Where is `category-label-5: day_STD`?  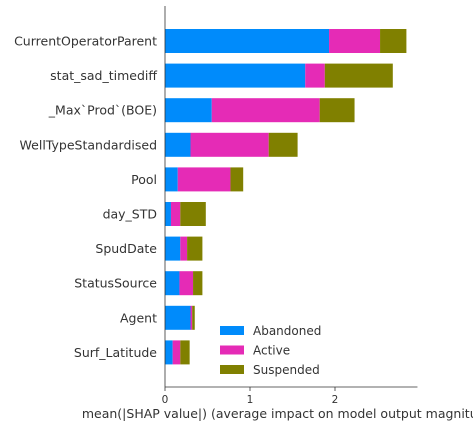
category-label-5: day_STD is located at coordinates (130, 214).